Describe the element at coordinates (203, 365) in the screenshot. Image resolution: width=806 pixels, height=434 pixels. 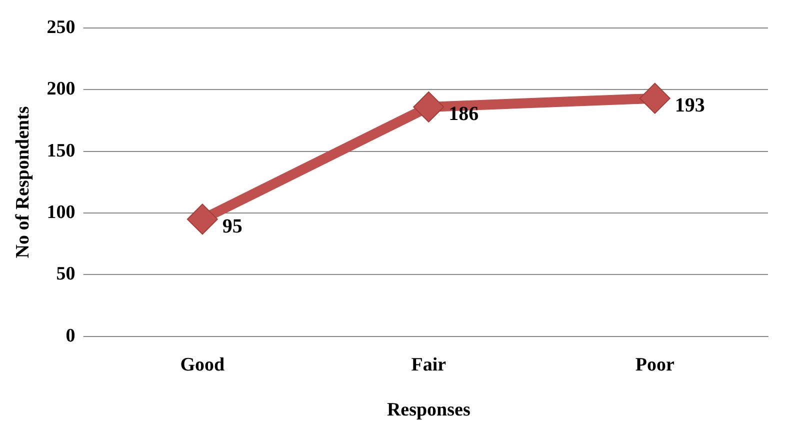
I see `x-tick-label: Good` at that location.